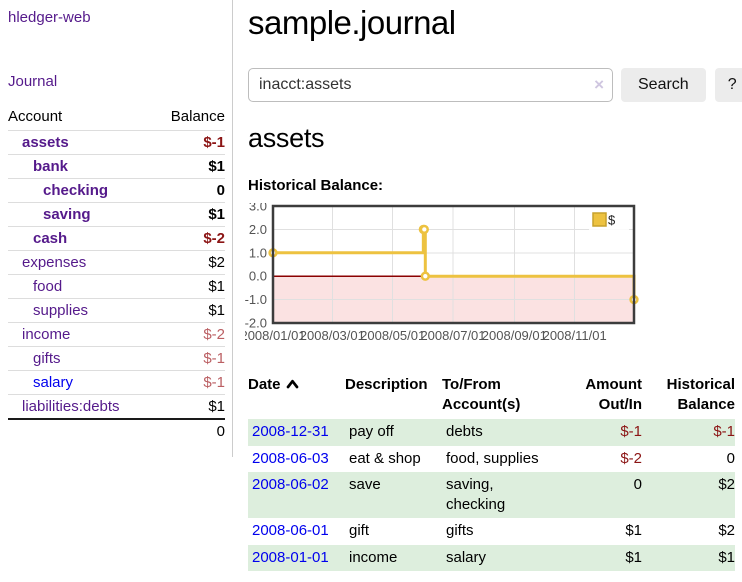 This screenshot has height=582, width=742. I want to click on transaction-row: 2008-06-01 gift gifts $1 $2, so click(491, 531).